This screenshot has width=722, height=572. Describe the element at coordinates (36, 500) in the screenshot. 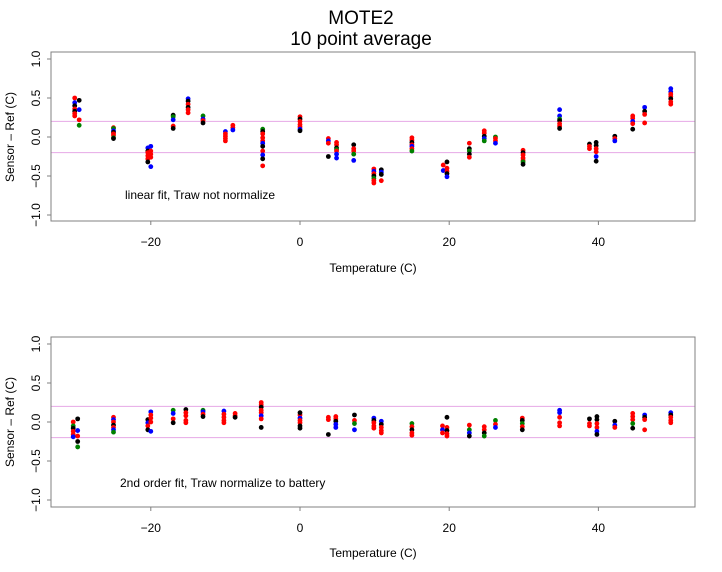

I see `bottom-y-tick-label: −1.0` at that location.